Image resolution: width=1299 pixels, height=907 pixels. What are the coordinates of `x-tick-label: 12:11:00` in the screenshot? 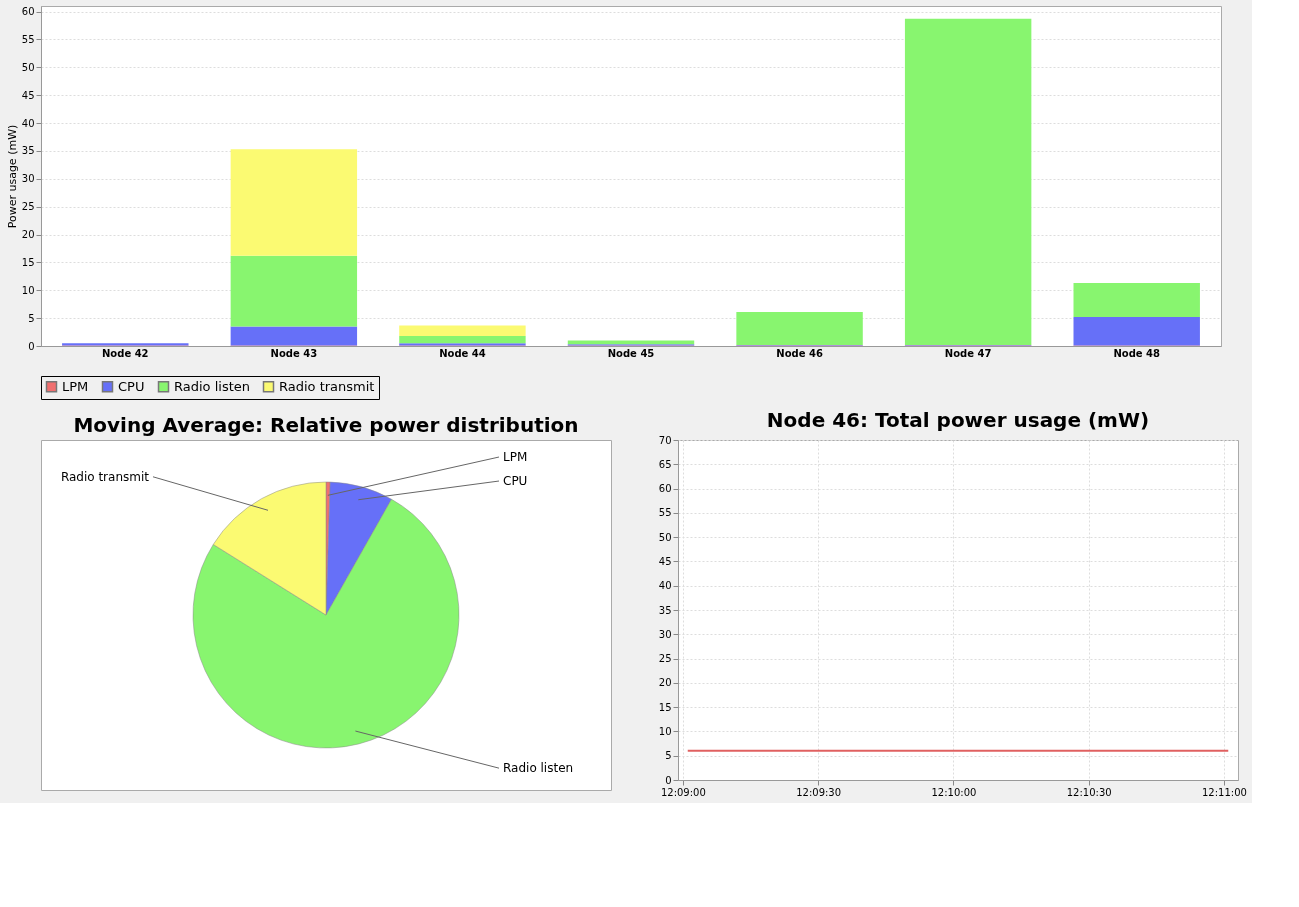 It's located at (1224, 792).